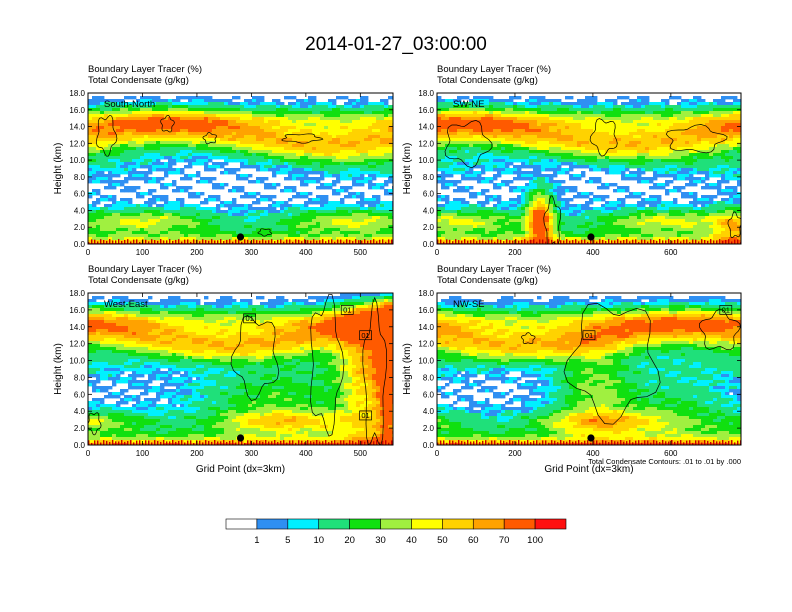 This screenshot has height=612, width=792. What do you see at coordinates (469, 304) in the screenshot?
I see `panel-label: NW-SE` at bounding box center [469, 304].